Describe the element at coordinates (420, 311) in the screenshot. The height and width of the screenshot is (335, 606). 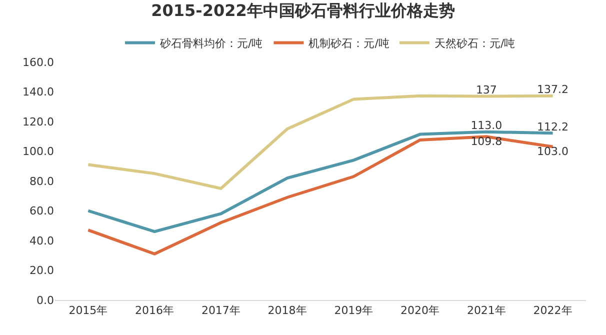
I see `x-tick-label: 2020年` at that location.